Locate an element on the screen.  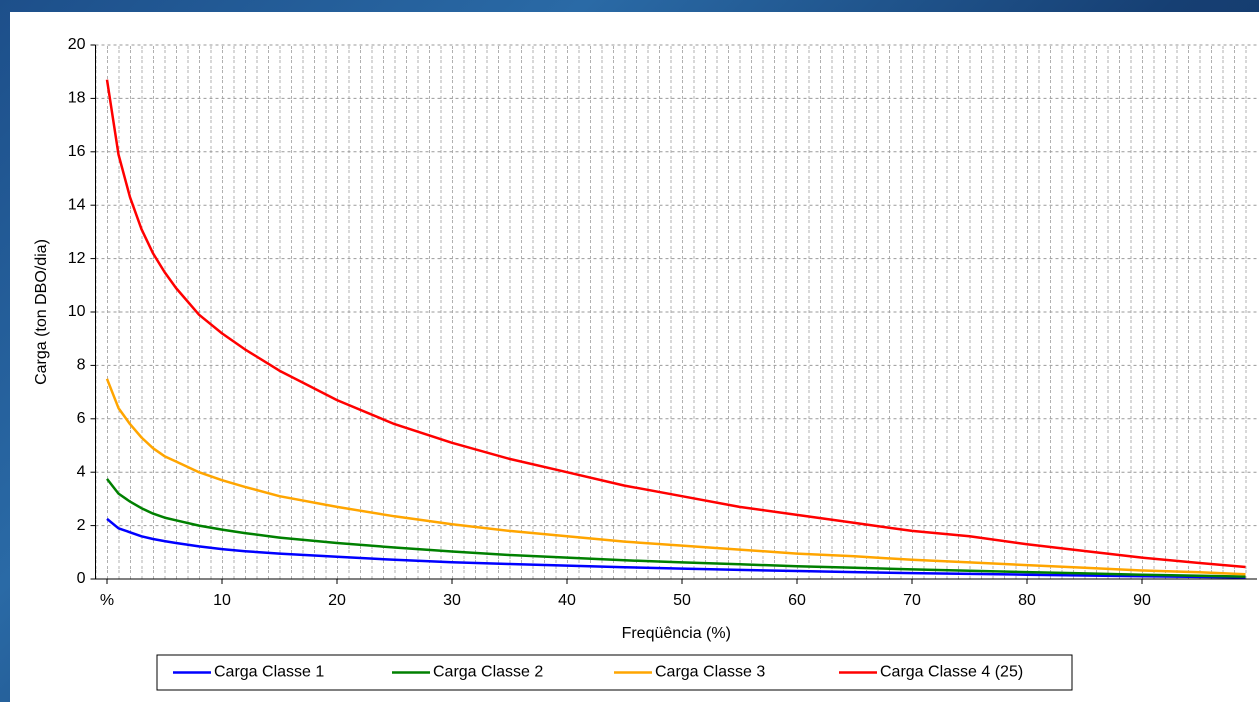
x-tick-label: % is located at coordinates (107, 600).